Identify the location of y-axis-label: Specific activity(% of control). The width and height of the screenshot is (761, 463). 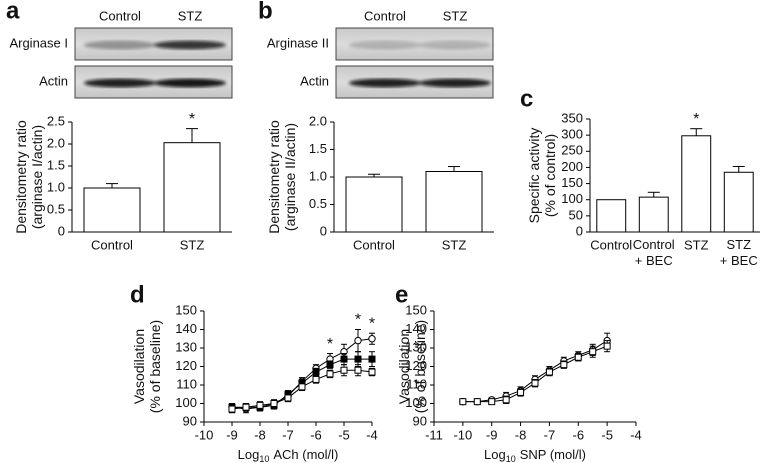
(542, 176).